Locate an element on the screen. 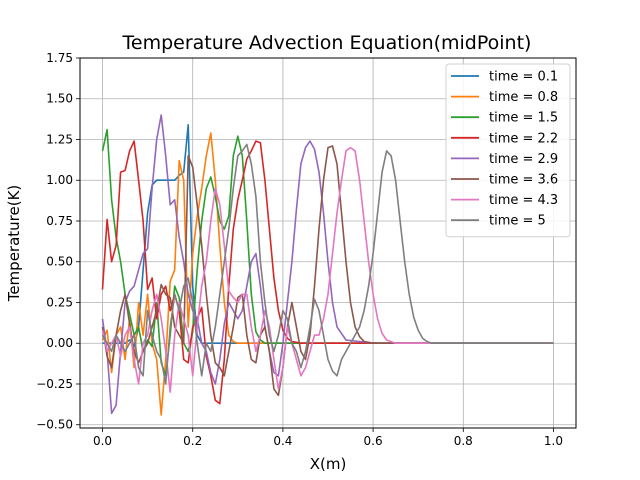  x-tick-label: 0.0 is located at coordinates (102, 441).